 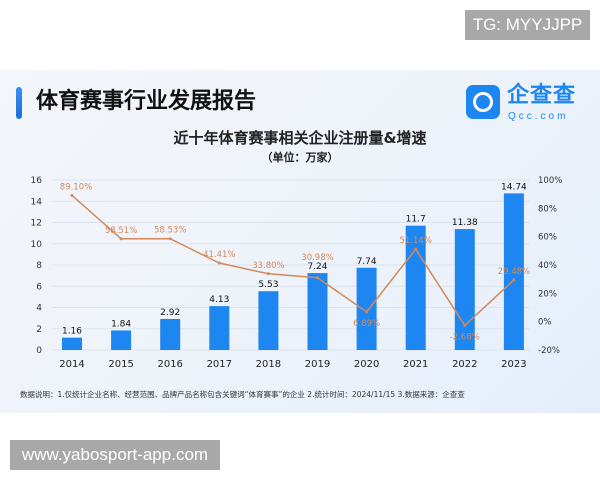 I want to click on bar-value-label: 1.16, so click(x=72, y=332).